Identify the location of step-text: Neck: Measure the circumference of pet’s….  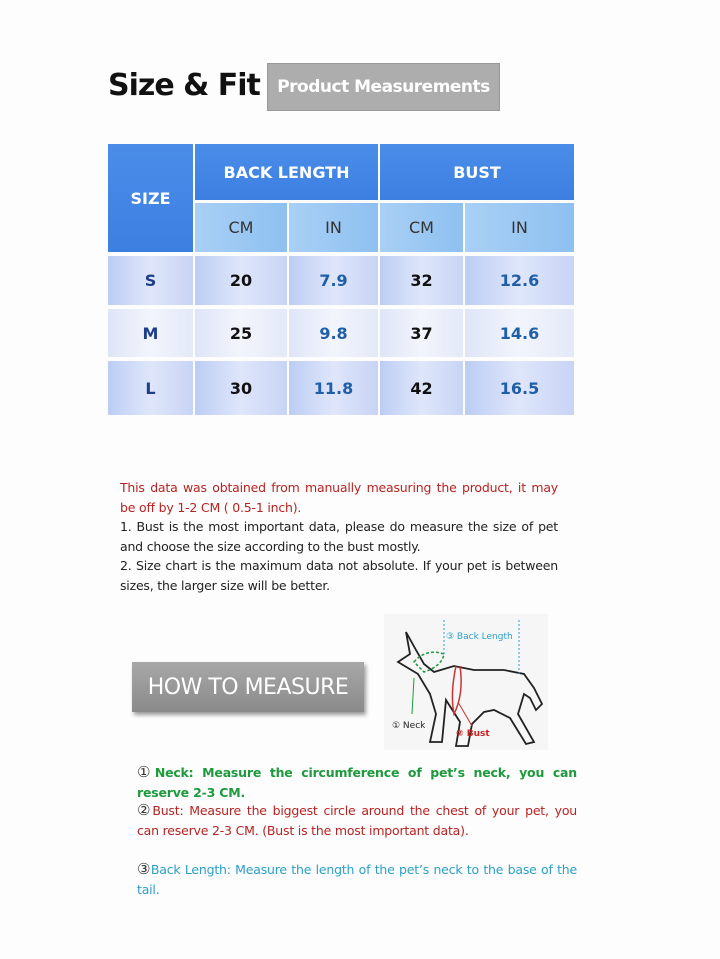
(357, 782).